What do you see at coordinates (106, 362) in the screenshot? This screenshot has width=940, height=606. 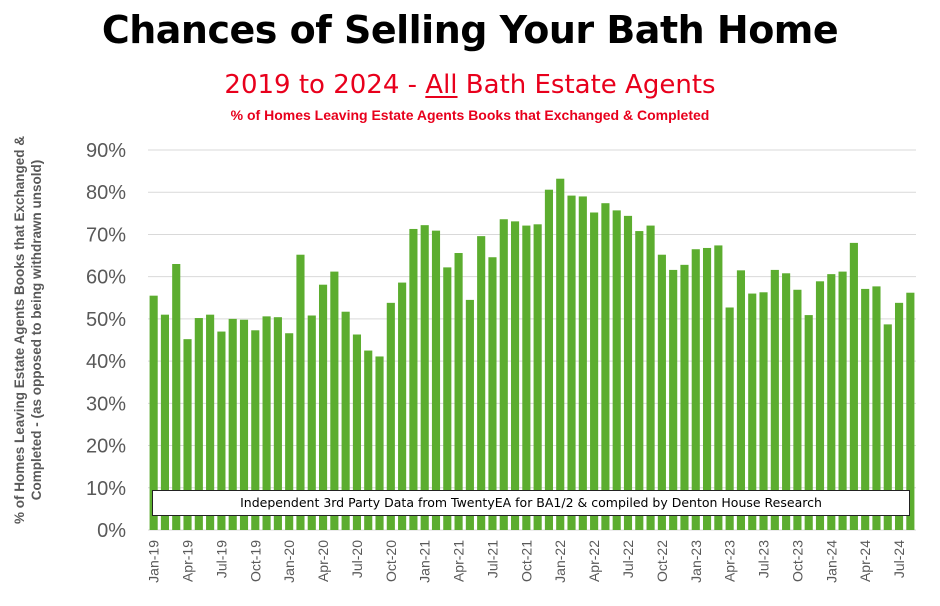 I see `y-tick-label: 40%` at bounding box center [106, 362].